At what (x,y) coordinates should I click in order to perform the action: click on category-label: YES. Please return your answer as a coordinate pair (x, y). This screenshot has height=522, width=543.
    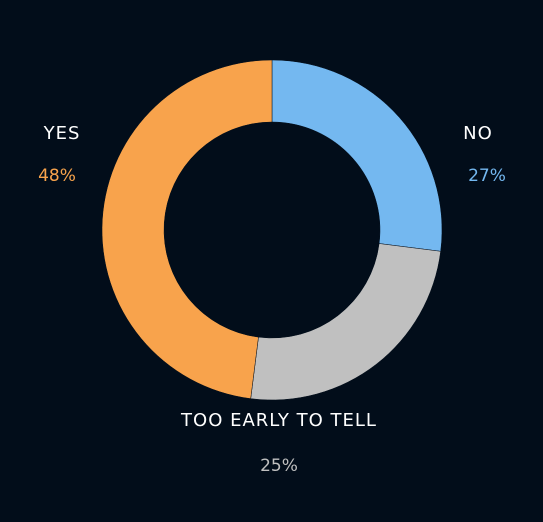
    Looking at the image, I should click on (62, 133).